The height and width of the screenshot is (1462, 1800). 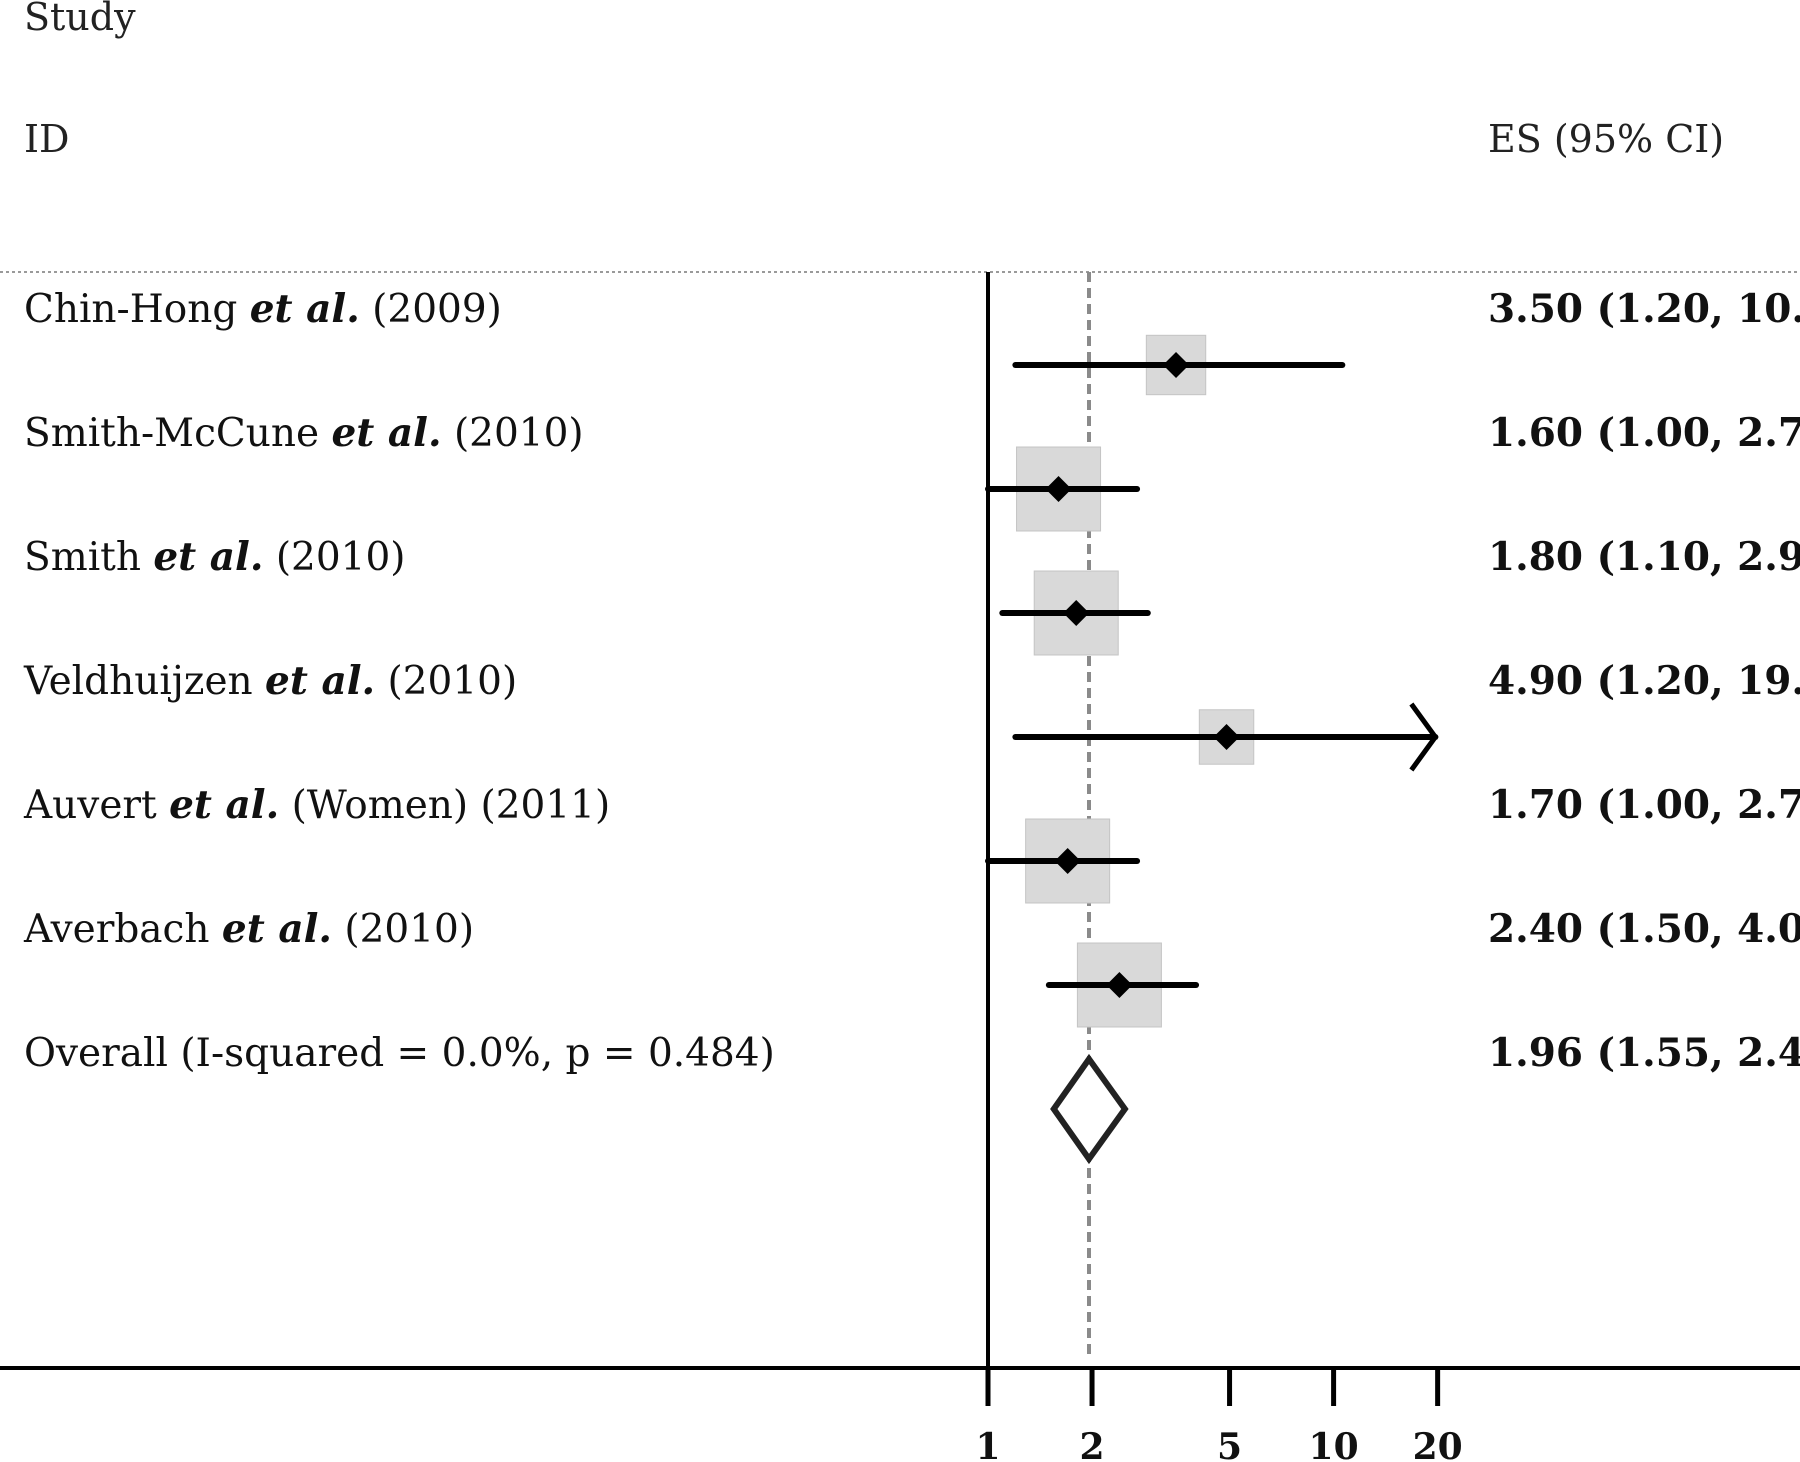 What do you see at coordinates (900, 1414) in the screenshot?
I see `x-axis: 1 2 5 10 20` at bounding box center [900, 1414].